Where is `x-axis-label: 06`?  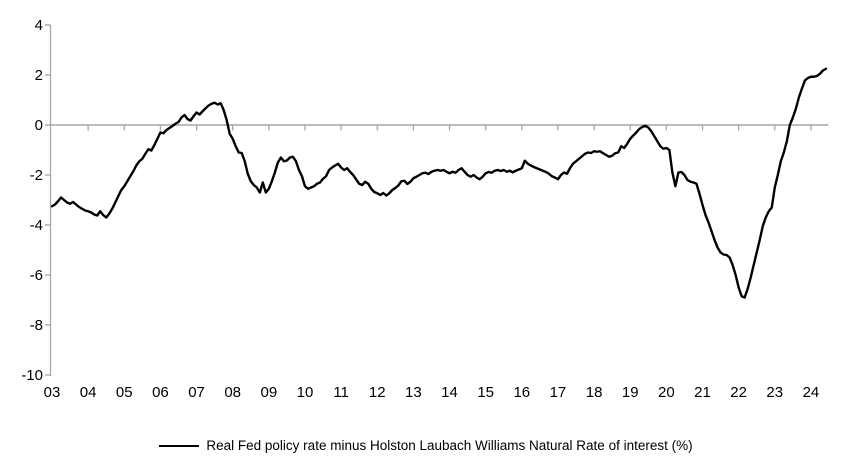
x-axis-label: 06 is located at coordinates (160, 392).